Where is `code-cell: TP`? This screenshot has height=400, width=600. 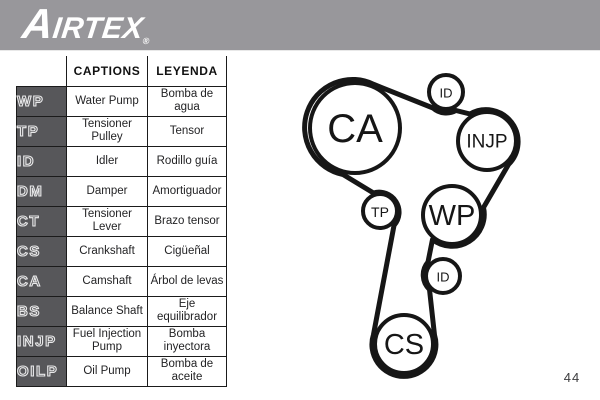 code-cell: TP is located at coordinates (41, 131).